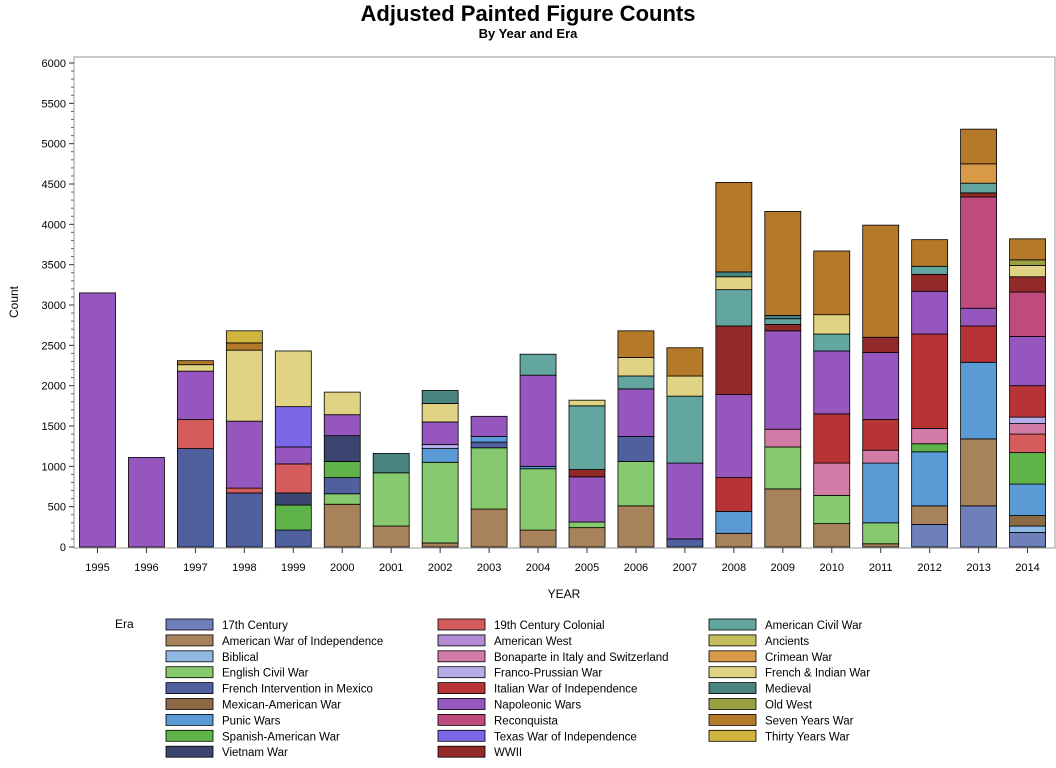  Describe the element at coordinates (881, 568) in the screenshot. I see `x-tick-label: 2011` at that location.